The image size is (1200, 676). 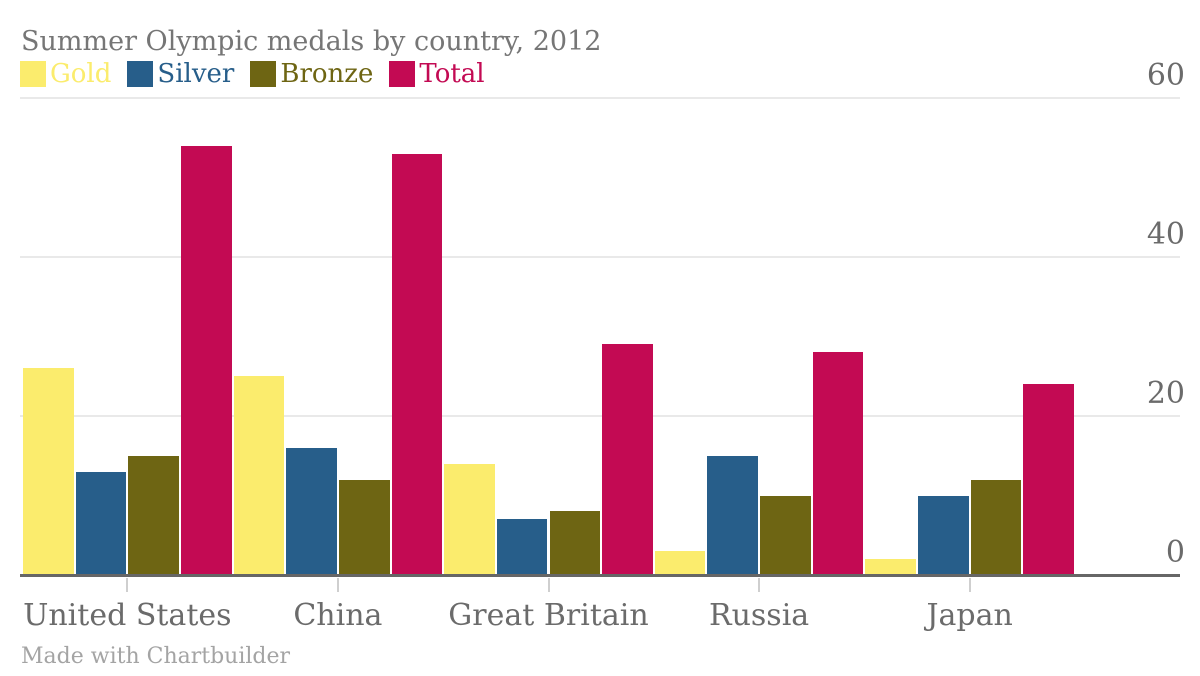 I want to click on legend-item-bronze: Bronze, so click(x=311, y=74).